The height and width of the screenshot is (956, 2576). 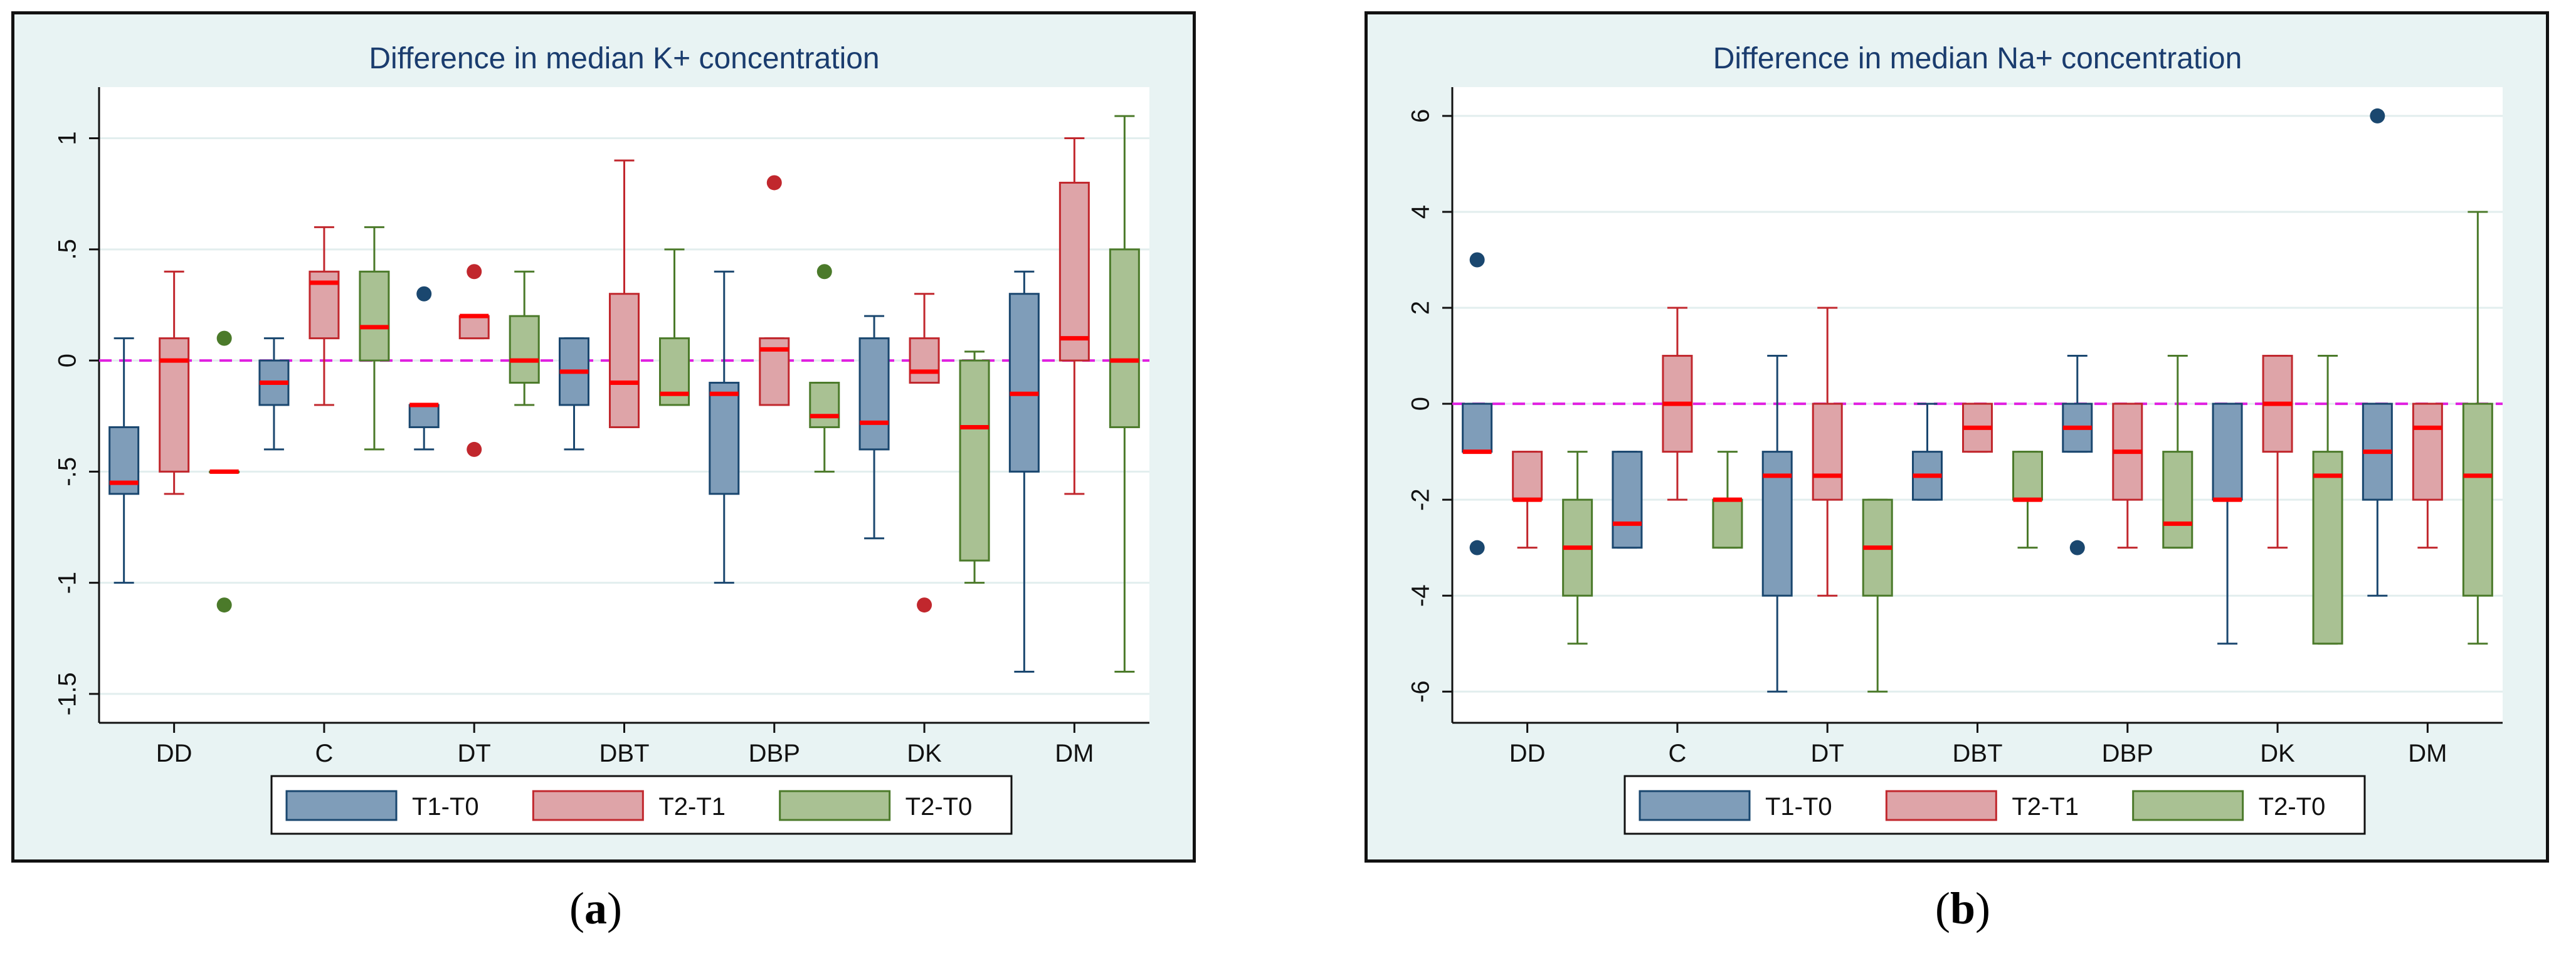 What do you see at coordinates (1677, 753) in the screenshot?
I see `x-tick-label: C` at bounding box center [1677, 753].